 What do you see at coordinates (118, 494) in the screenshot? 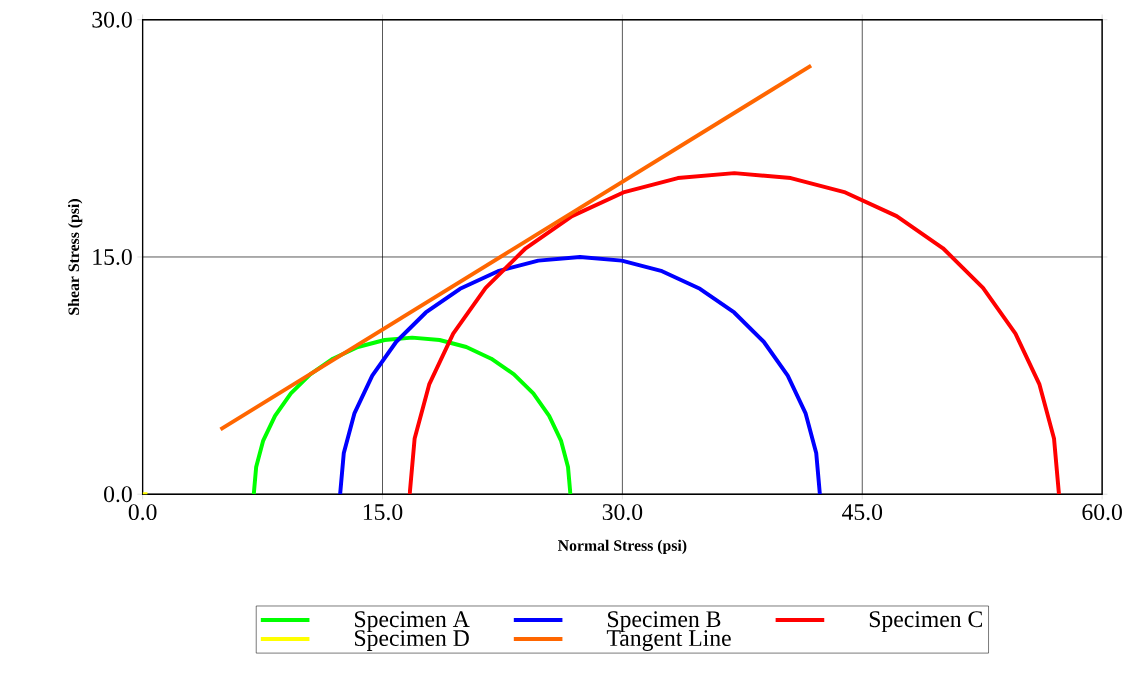
I see `y-tick-label: 0.0` at bounding box center [118, 494].